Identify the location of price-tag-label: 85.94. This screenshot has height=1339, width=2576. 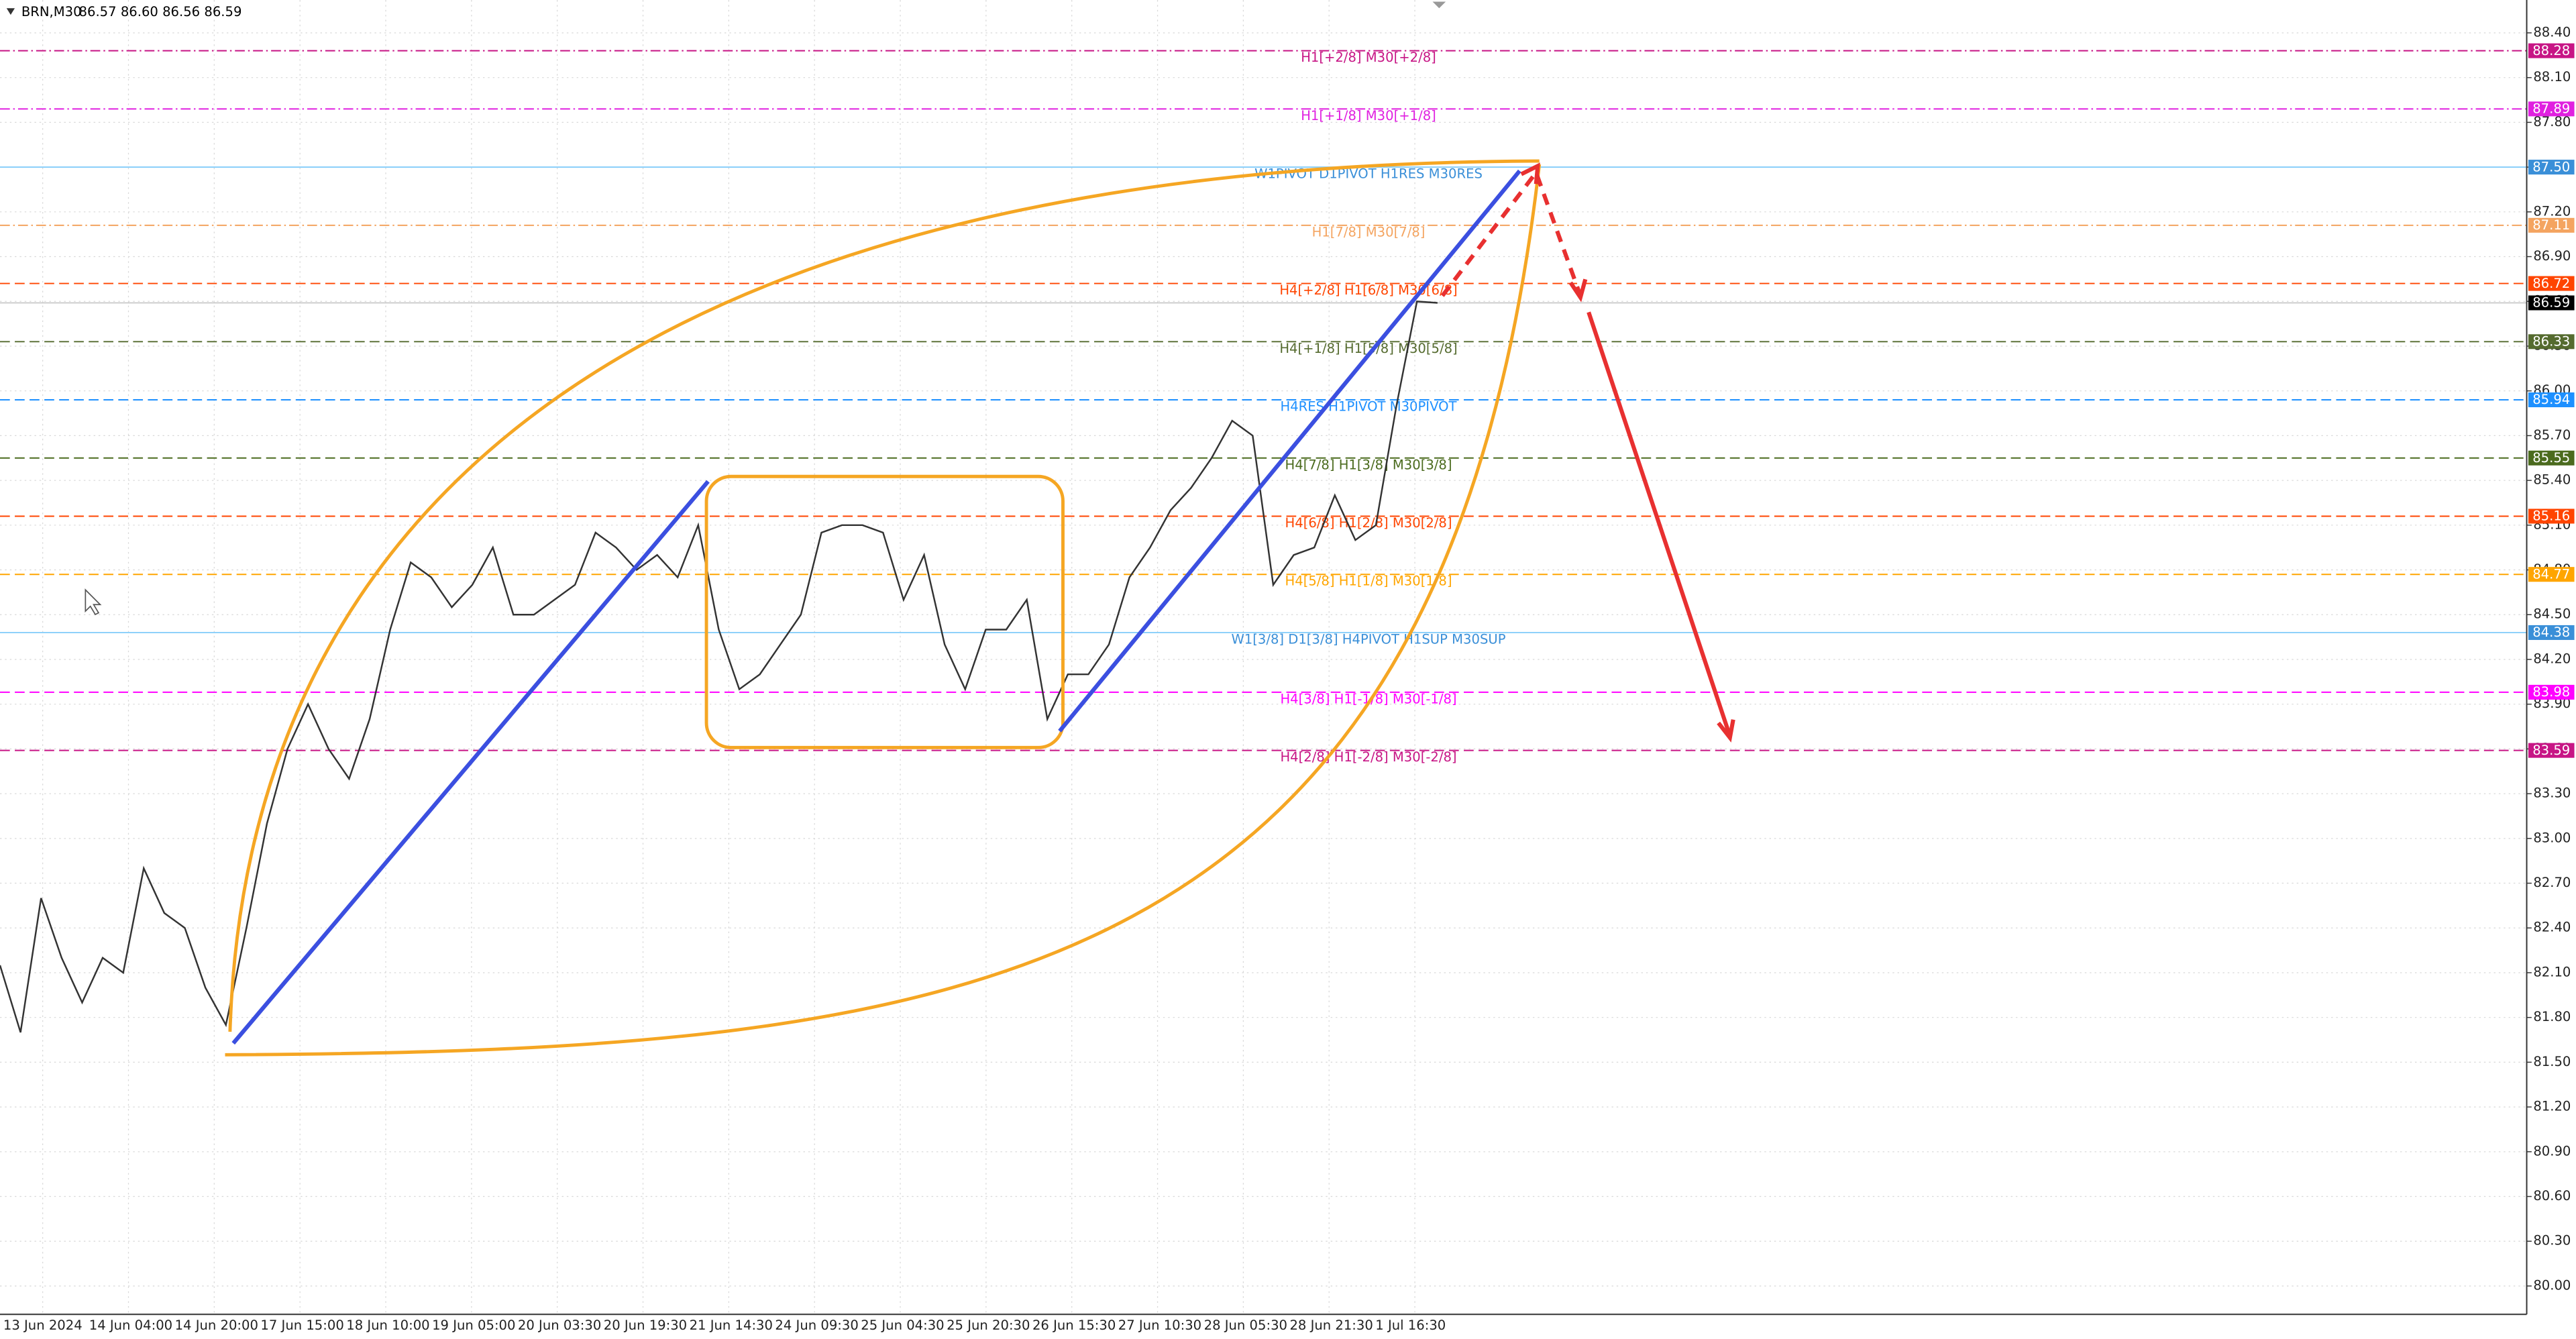
(2551, 399).